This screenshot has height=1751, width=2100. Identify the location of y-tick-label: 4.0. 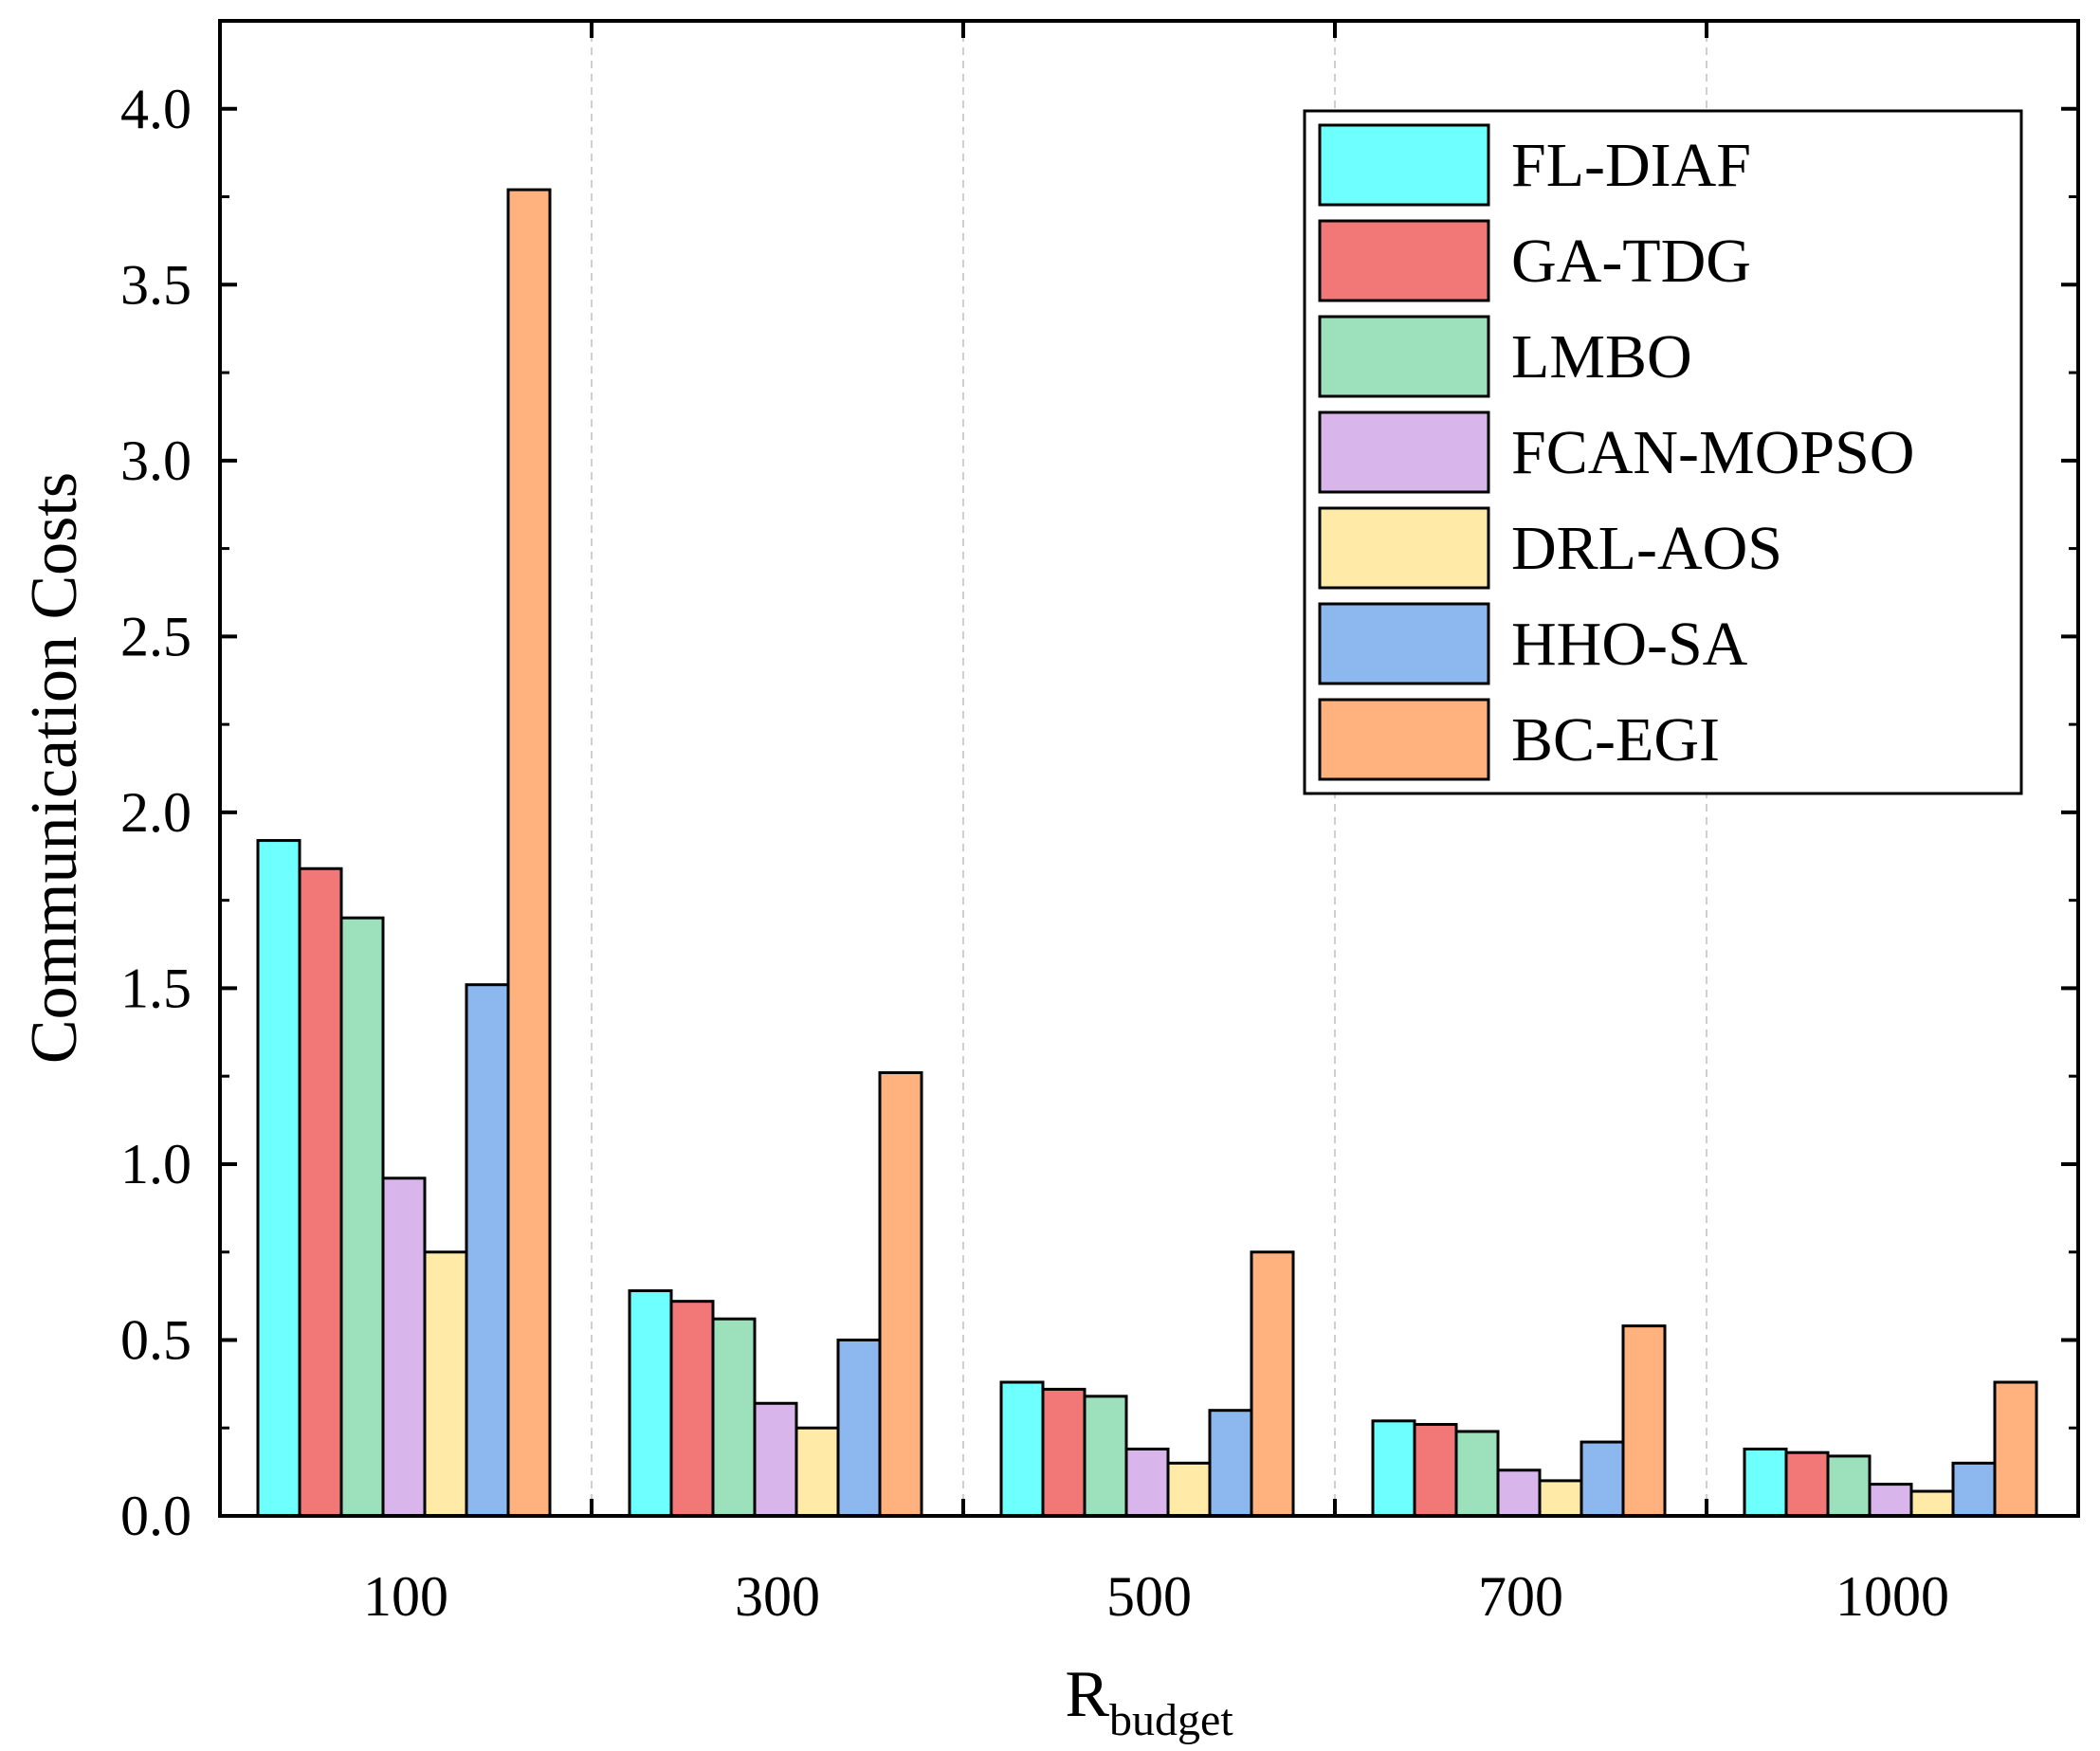
(156, 109).